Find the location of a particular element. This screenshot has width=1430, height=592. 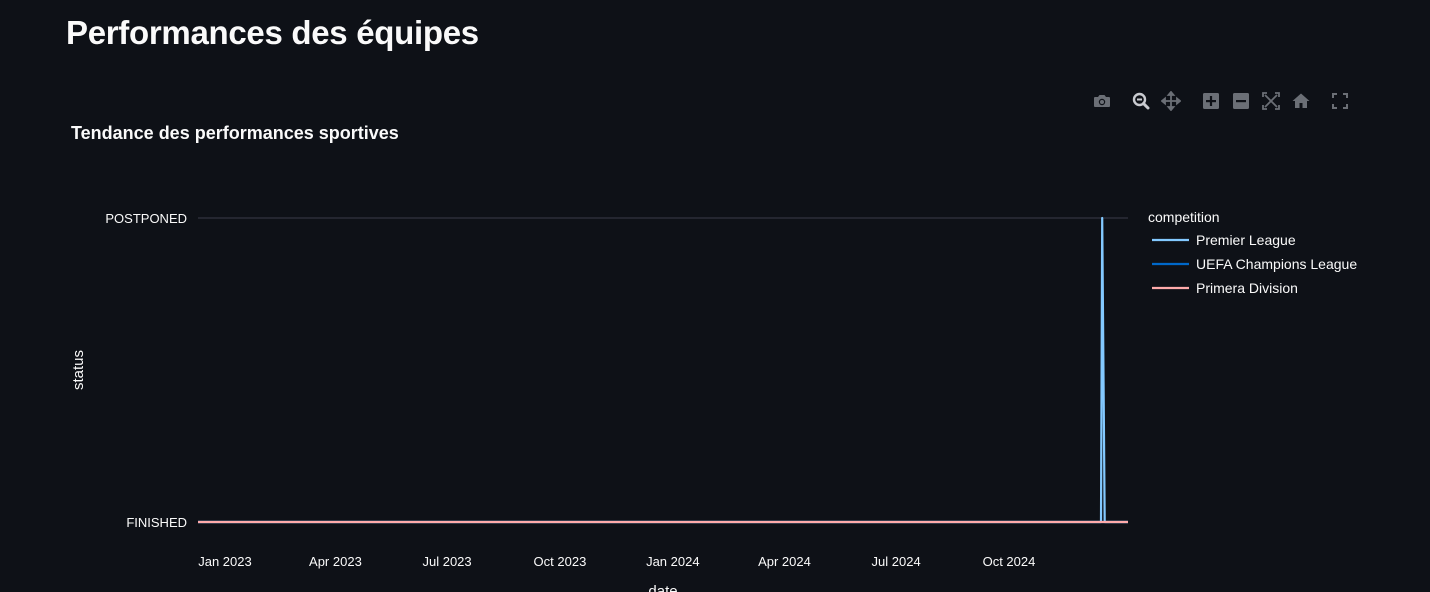

x-tick-label: Jul 2023 is located at coordinates (446, 561).